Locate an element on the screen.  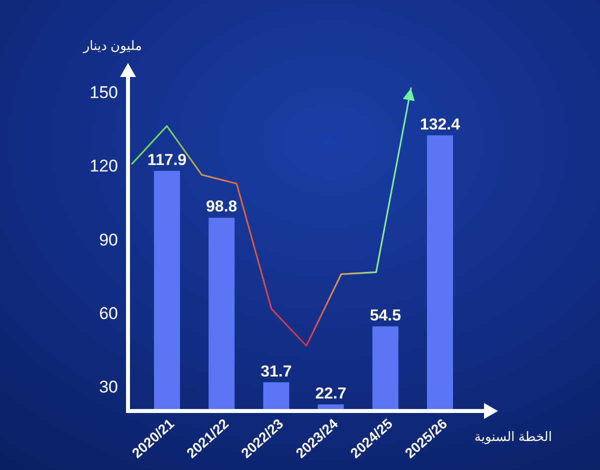
data-label: 31.7 is located at coordinates (276, 371).